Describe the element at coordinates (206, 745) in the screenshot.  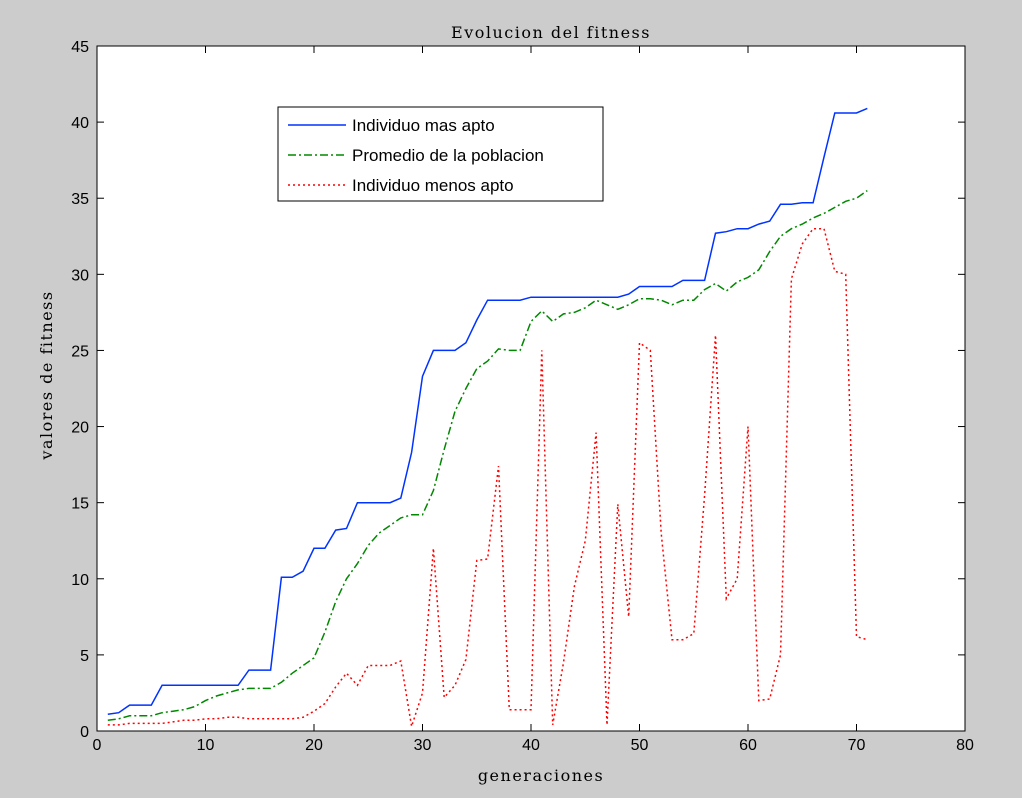
I see `x-tick-label-1: 10` at that location.